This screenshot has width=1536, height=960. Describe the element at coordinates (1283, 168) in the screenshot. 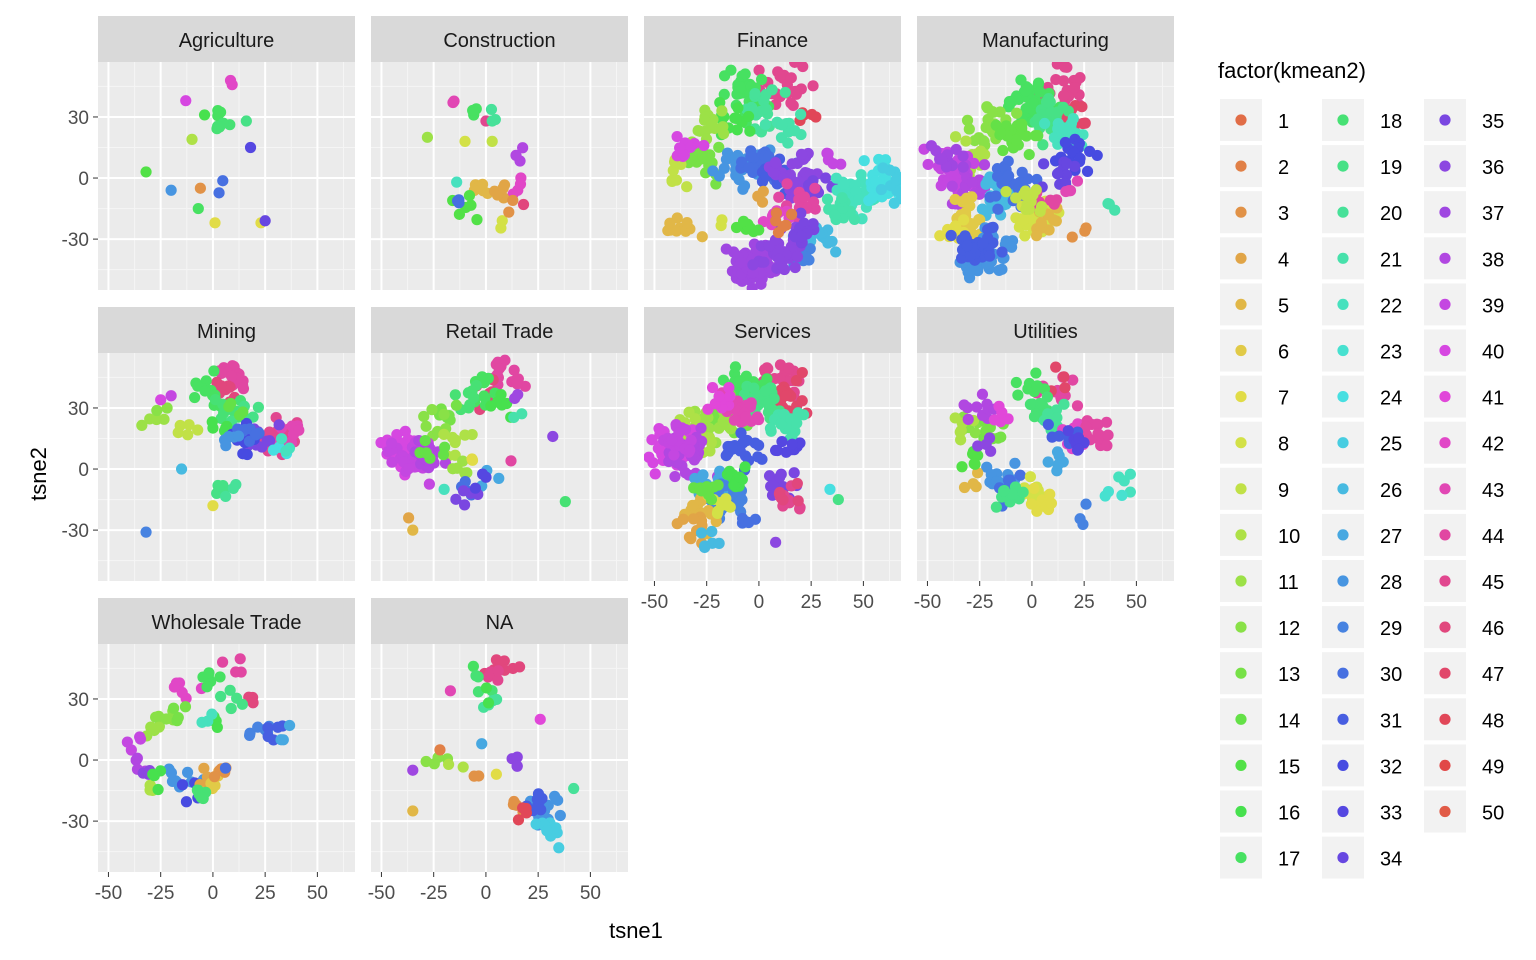

I see `legend-label: 2` at that location.